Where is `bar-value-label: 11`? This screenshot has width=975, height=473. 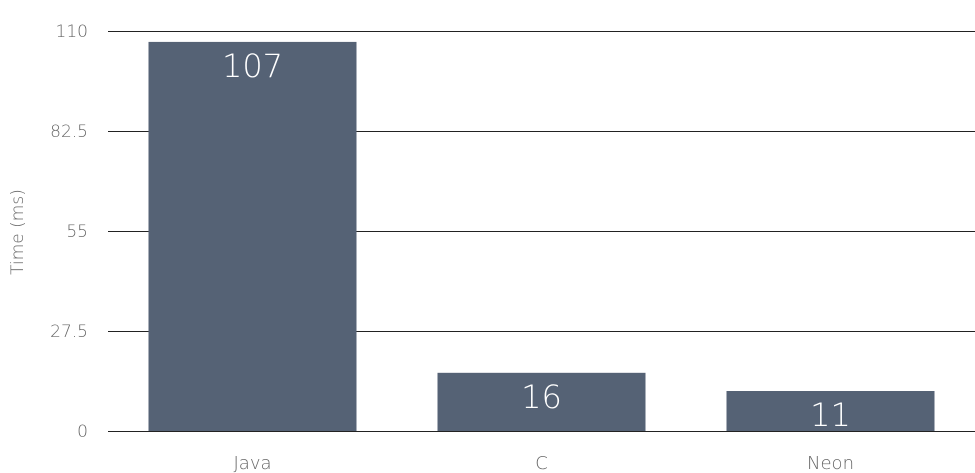
bar-value-label: 11 is located at coordinates (830, 415).